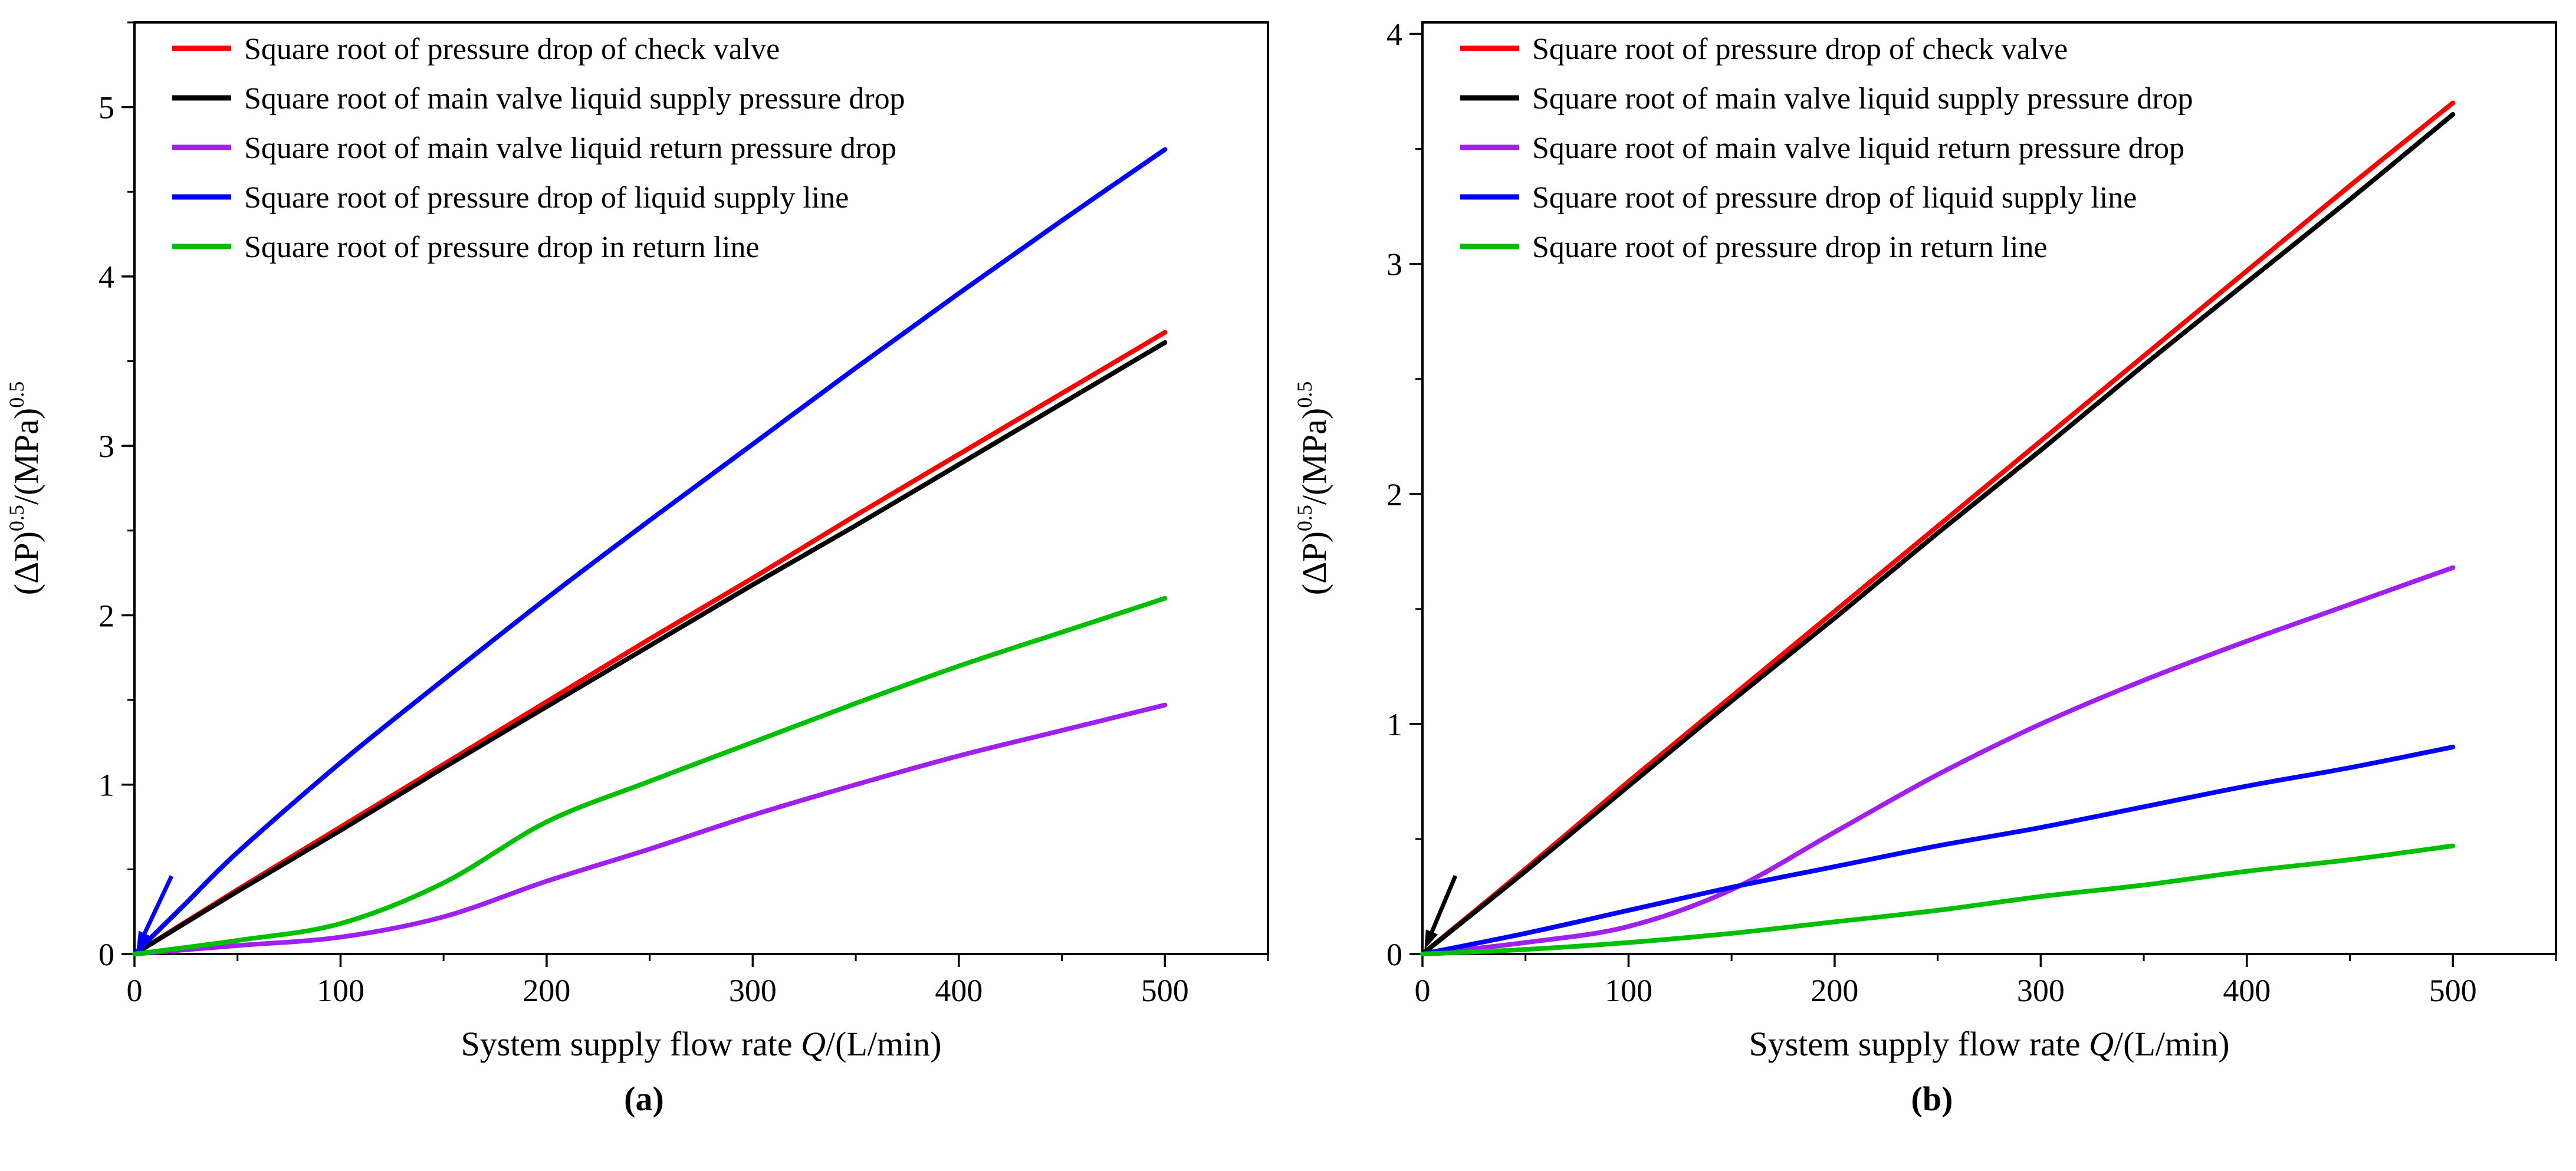  Describe the element at coordinates (644, 1099) in the screenshot. I see `chart-a-caption: (a)` at that location.